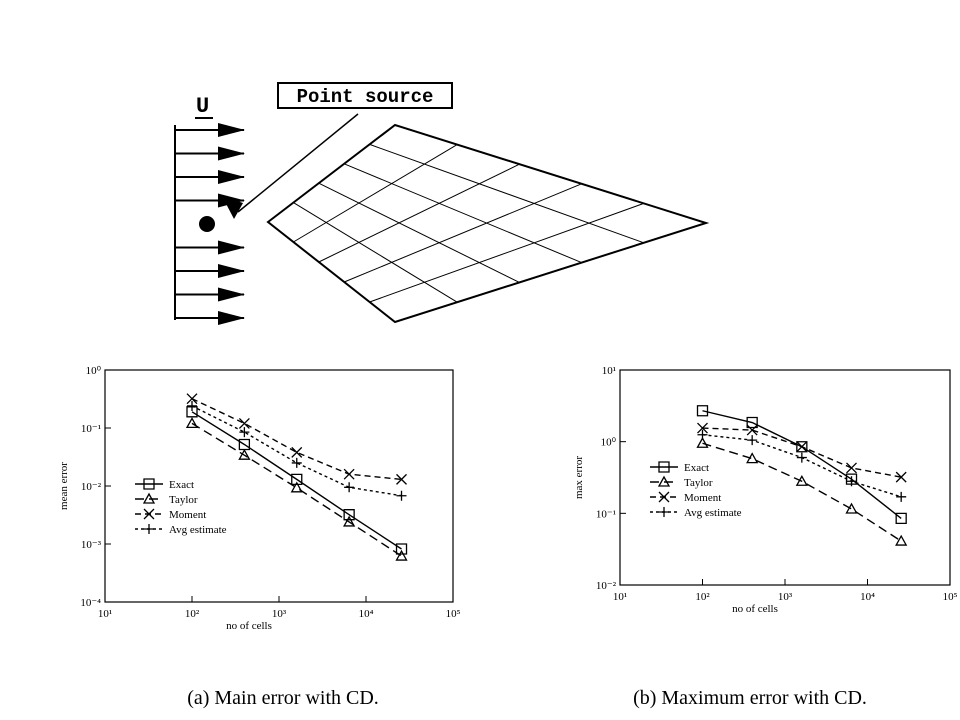 This screenshot has width=960, height=720. Describe the element at coordinates (91, 545) in the screenshot. I see `y-tick-label: 10⁻³` at that location.